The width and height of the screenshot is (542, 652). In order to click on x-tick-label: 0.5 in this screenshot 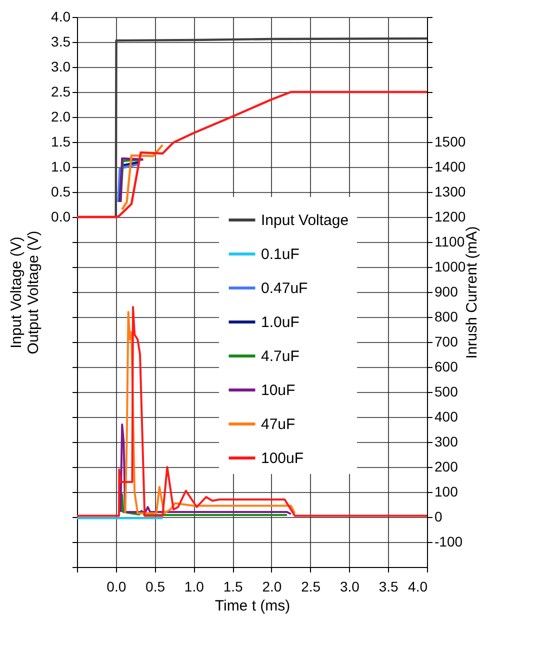, I will do `click(156, 586)`.